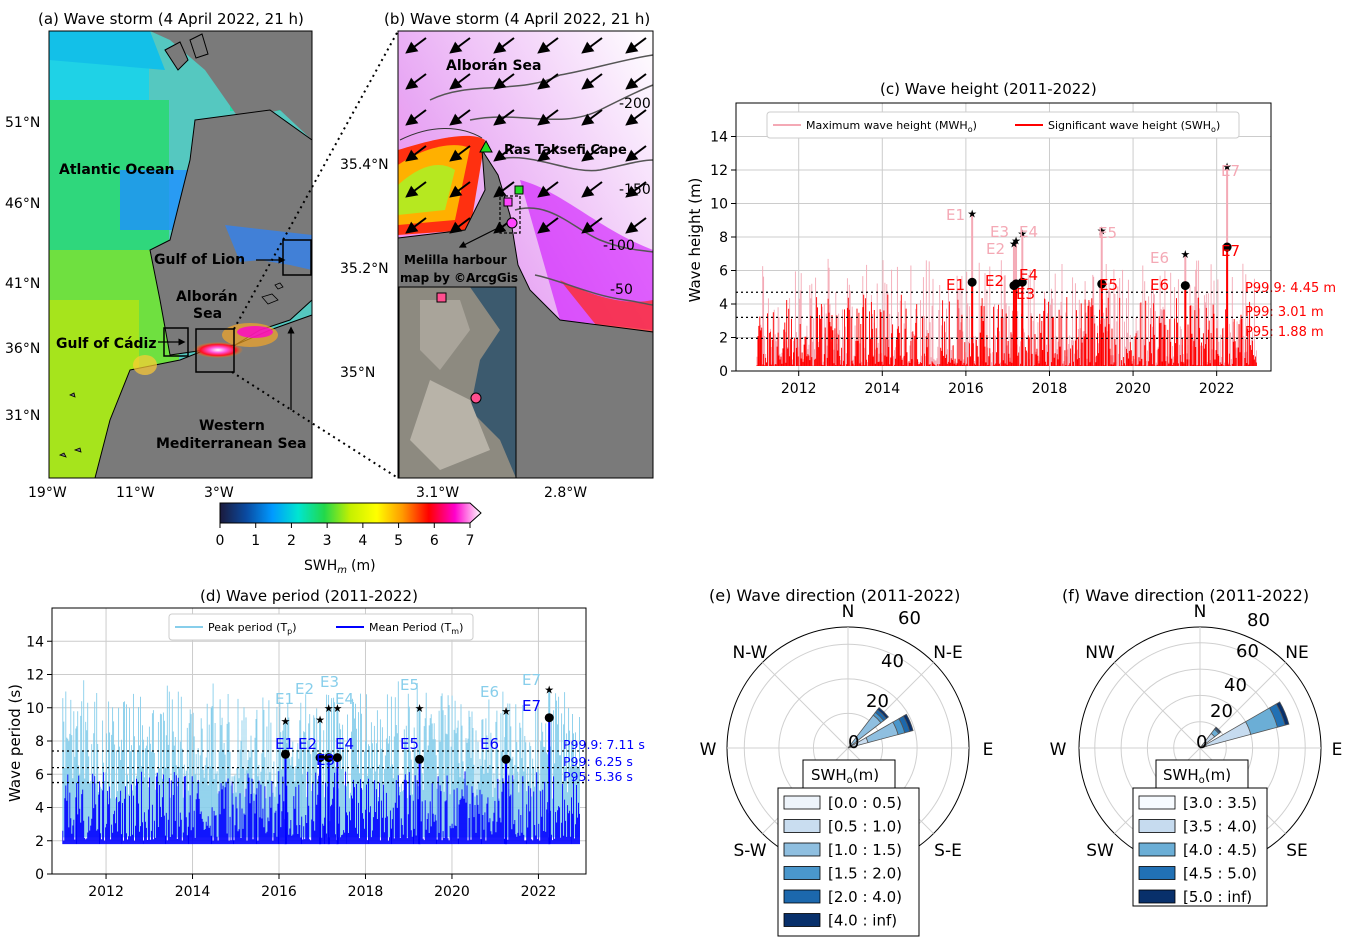  I want to click on map-b-lat-label: 35.2°N, so click(364, 269).